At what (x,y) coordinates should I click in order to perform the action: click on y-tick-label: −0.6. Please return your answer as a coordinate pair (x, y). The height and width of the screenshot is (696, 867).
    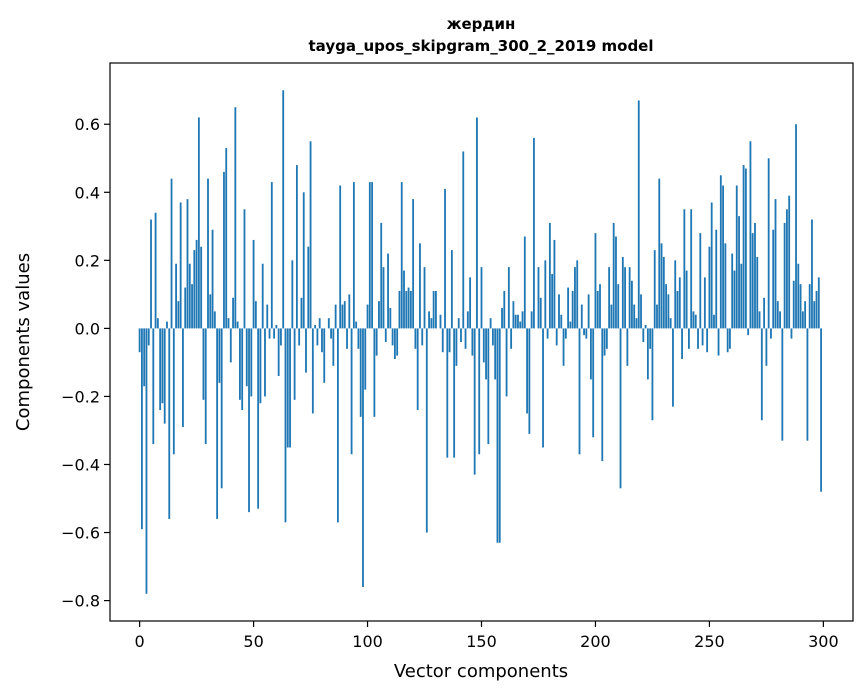
    Looking at the image, I should click on (80, 533).